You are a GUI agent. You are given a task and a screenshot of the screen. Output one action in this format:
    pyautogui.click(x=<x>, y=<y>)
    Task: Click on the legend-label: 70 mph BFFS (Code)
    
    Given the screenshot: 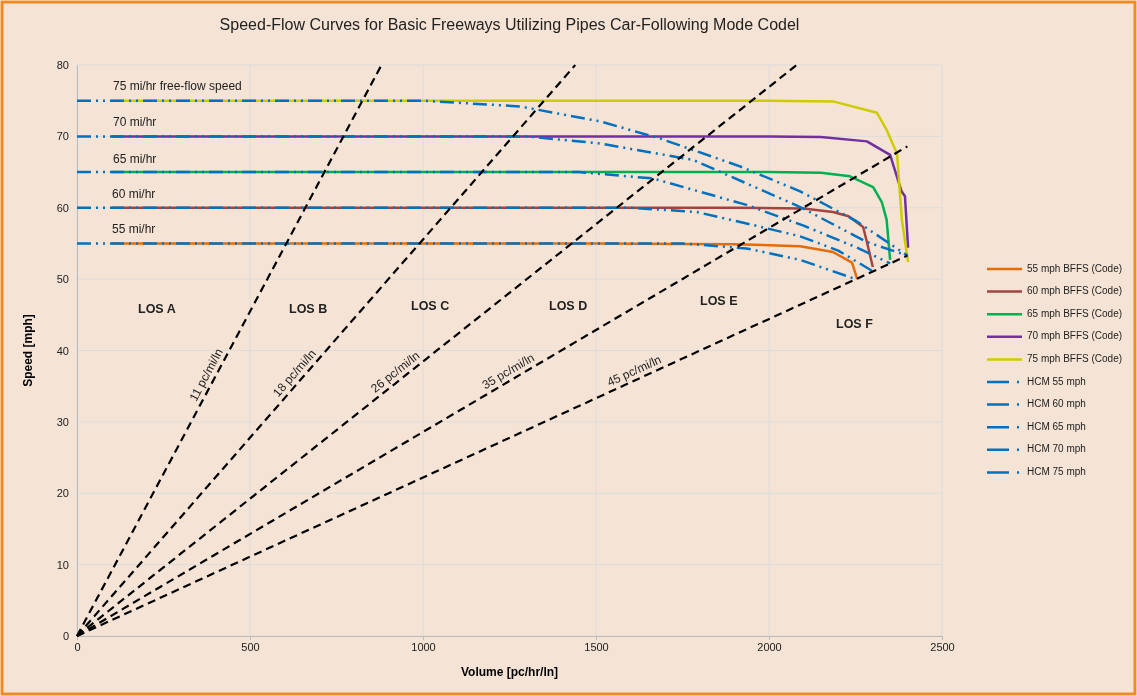 What is the action you would take?
    pyautogui.click(x=1075, y=336)
    